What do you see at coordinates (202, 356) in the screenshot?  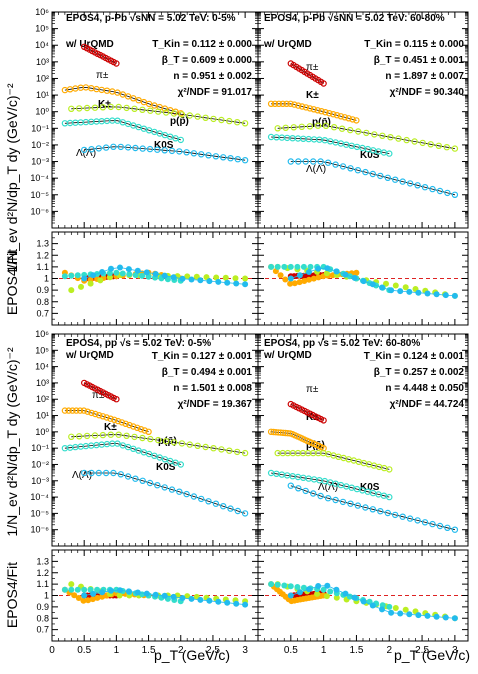 I see `fit-tkin: T_Kin = 0.127 ± 0.001` at bounding box center [202, 356].